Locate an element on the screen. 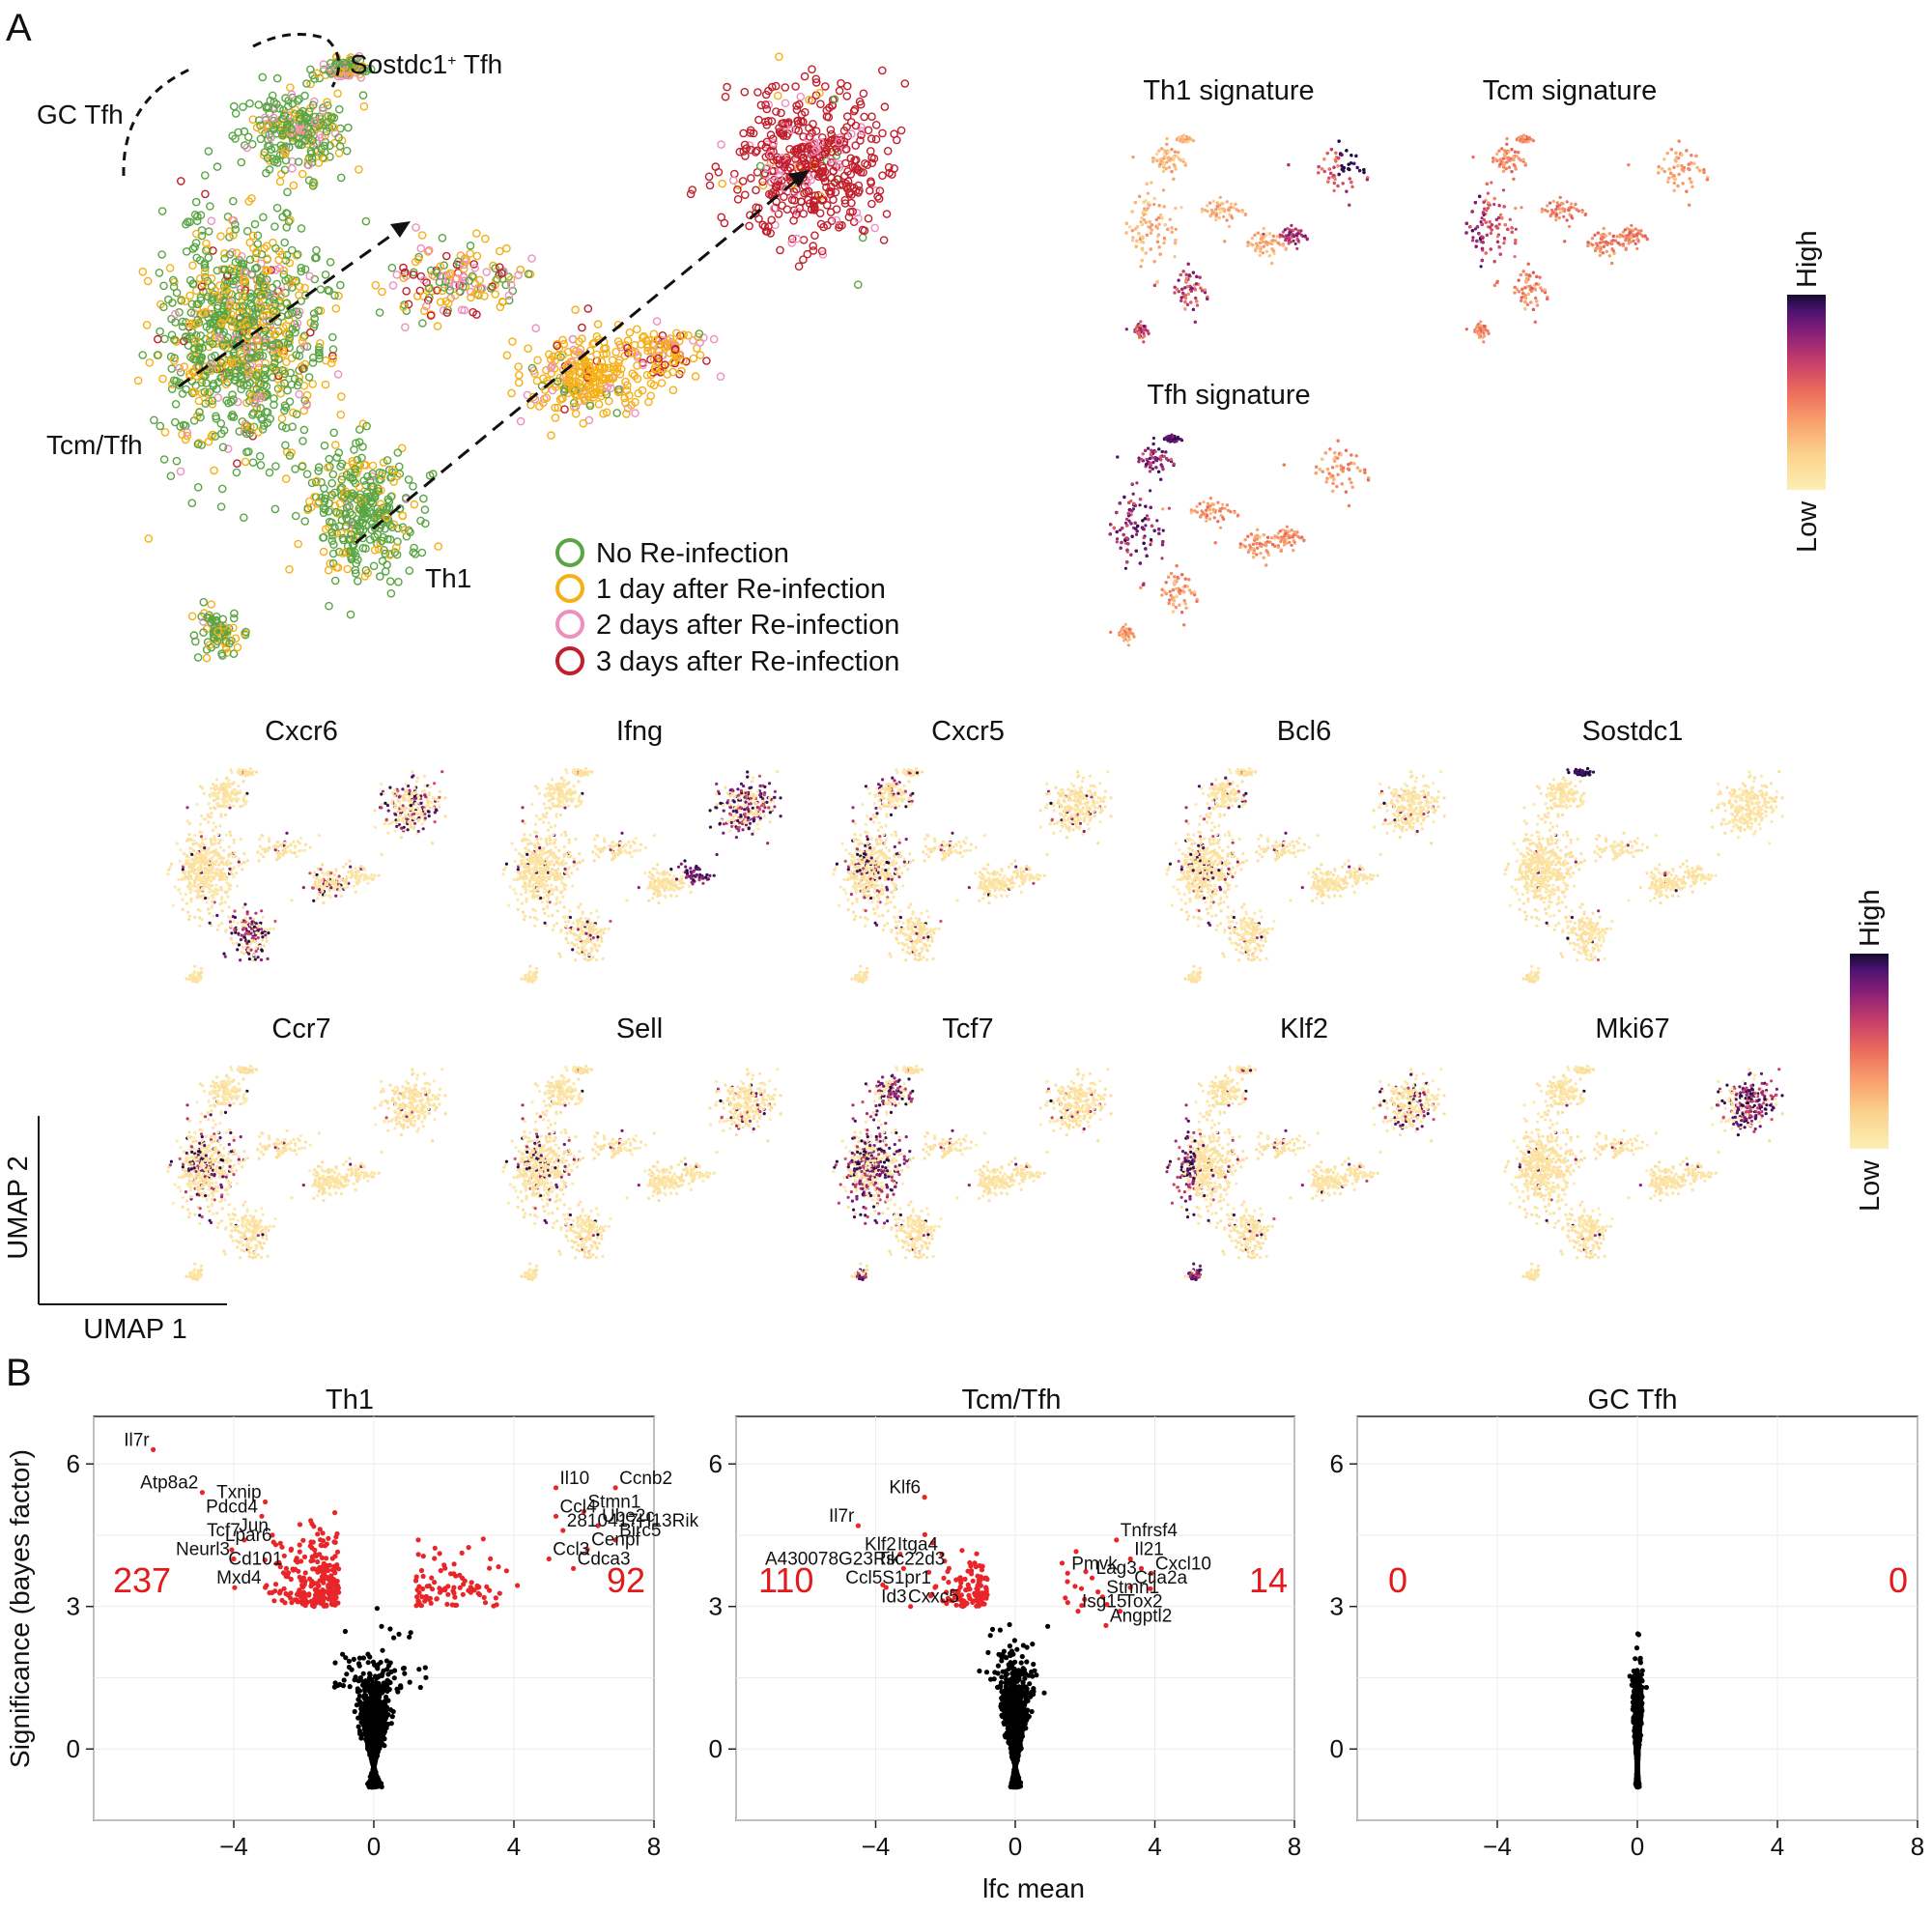 Image resolution: width=1932 pixels, height=1914 pixels. legend-marker-day2 is located at coordinates (569, 624).